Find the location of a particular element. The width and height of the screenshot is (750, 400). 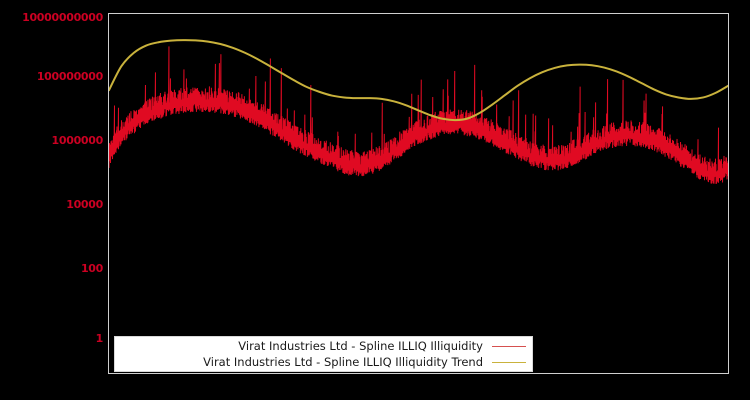

y-tick-label: 1000000 is located at coordinates (77, 140).